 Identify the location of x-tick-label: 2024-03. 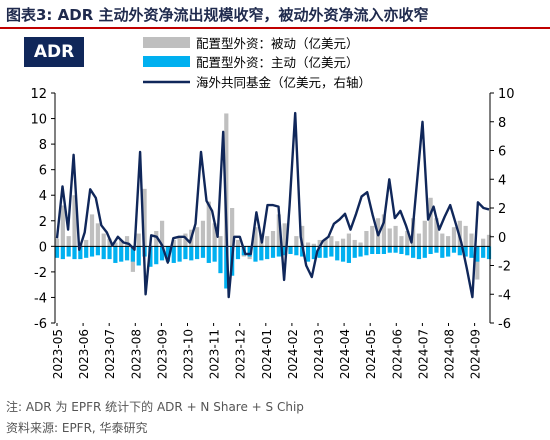
(319, 354).